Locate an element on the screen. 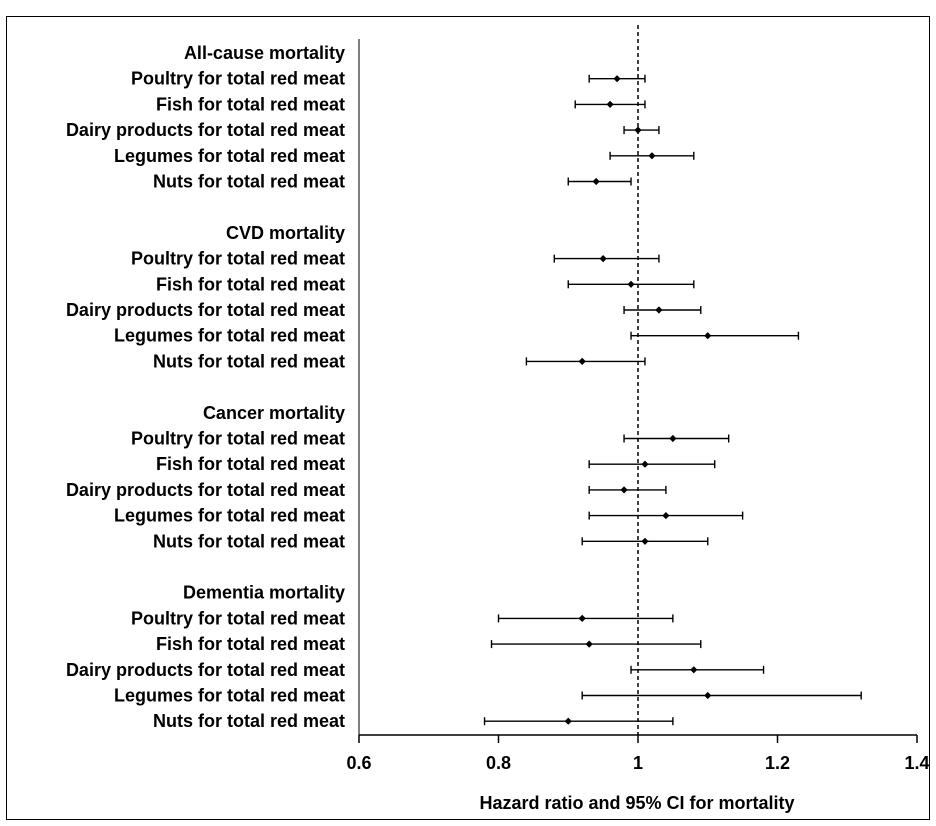 The image size is (936, 826). group-title: CVD mortality is located at coordinates (285, 233).